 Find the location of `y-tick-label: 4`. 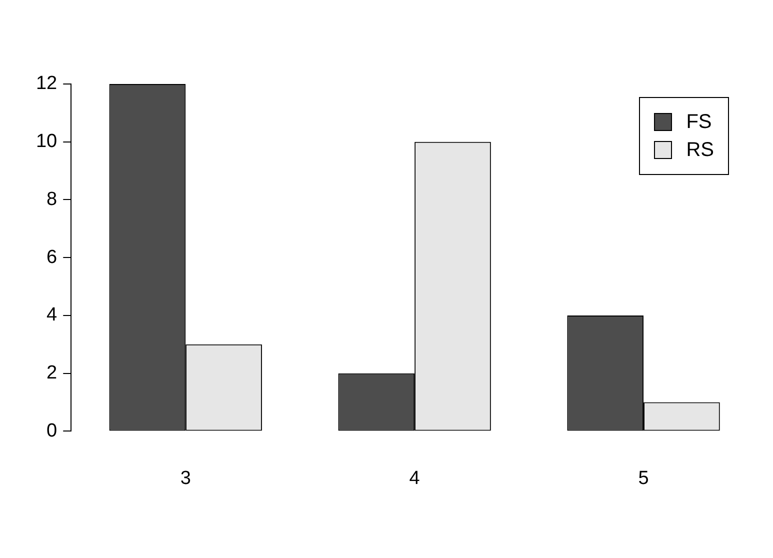

y-tick-label: 4 is located at coordinates (52, 315).